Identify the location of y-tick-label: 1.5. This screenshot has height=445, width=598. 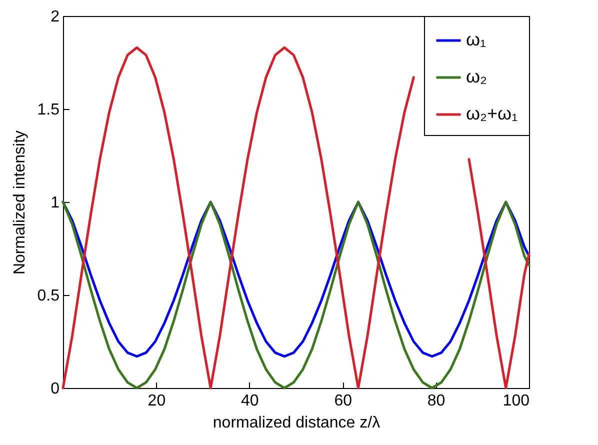
(48, 110).